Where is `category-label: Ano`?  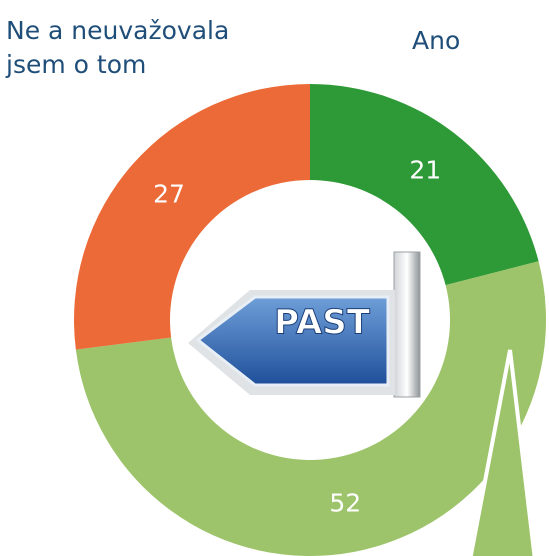
category-label: Ano is located at coordinates (436, 40).